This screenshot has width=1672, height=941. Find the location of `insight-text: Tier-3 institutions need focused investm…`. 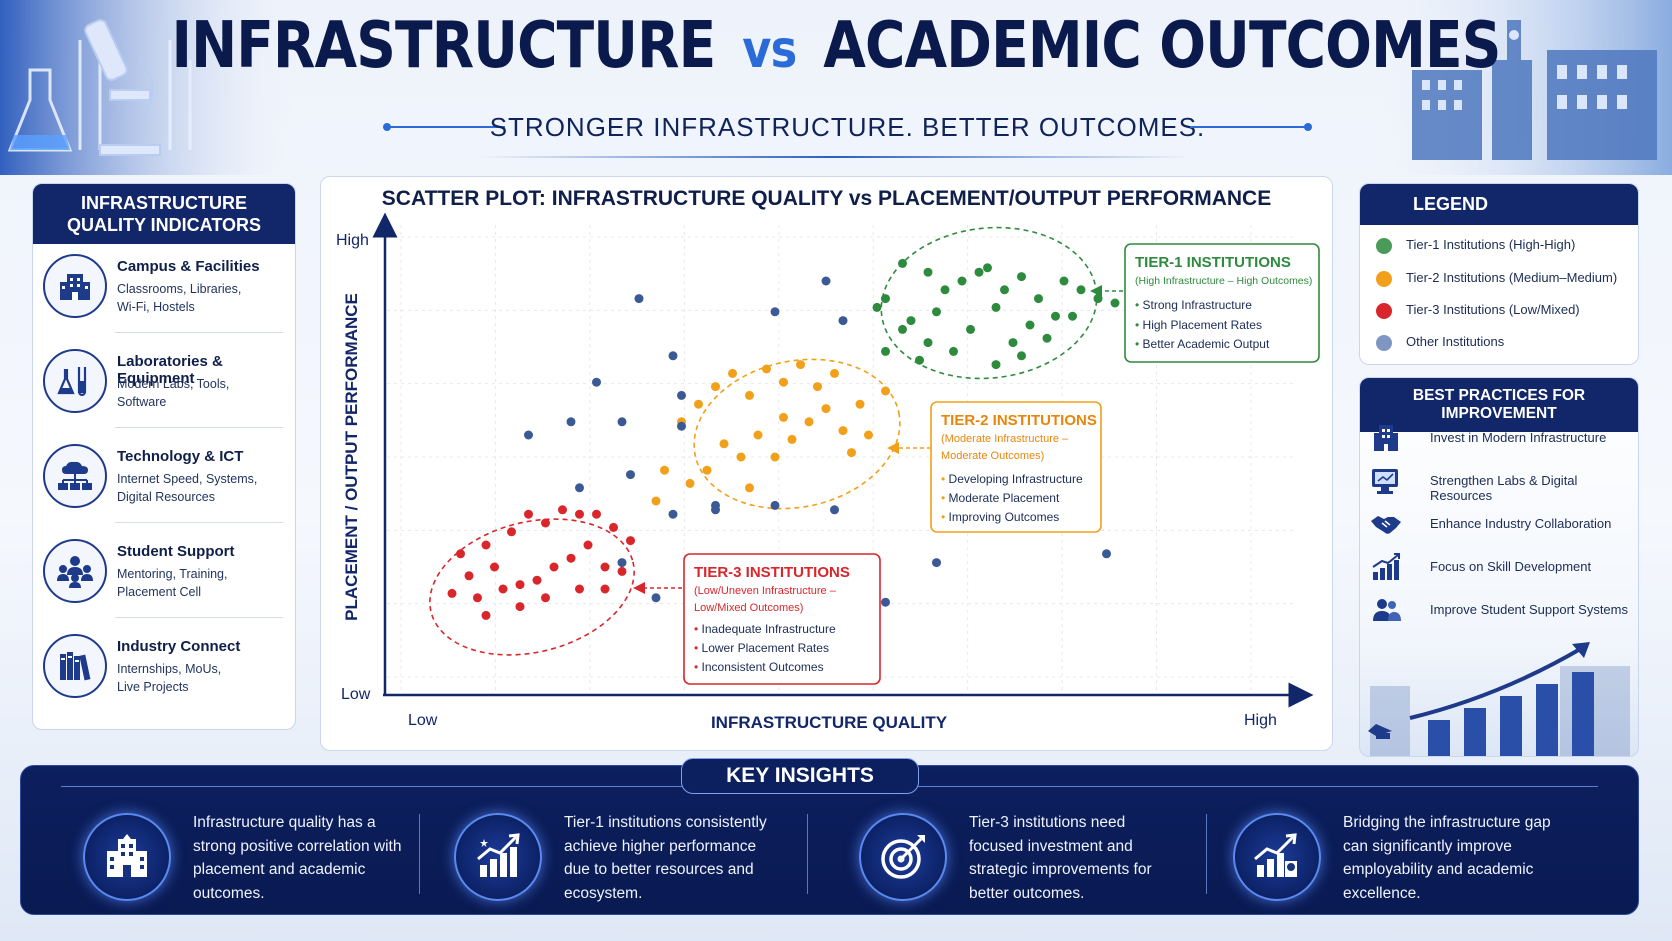

insight-text: Tier-3 institutions need focused investm… is located at coordinates (1060, 858).